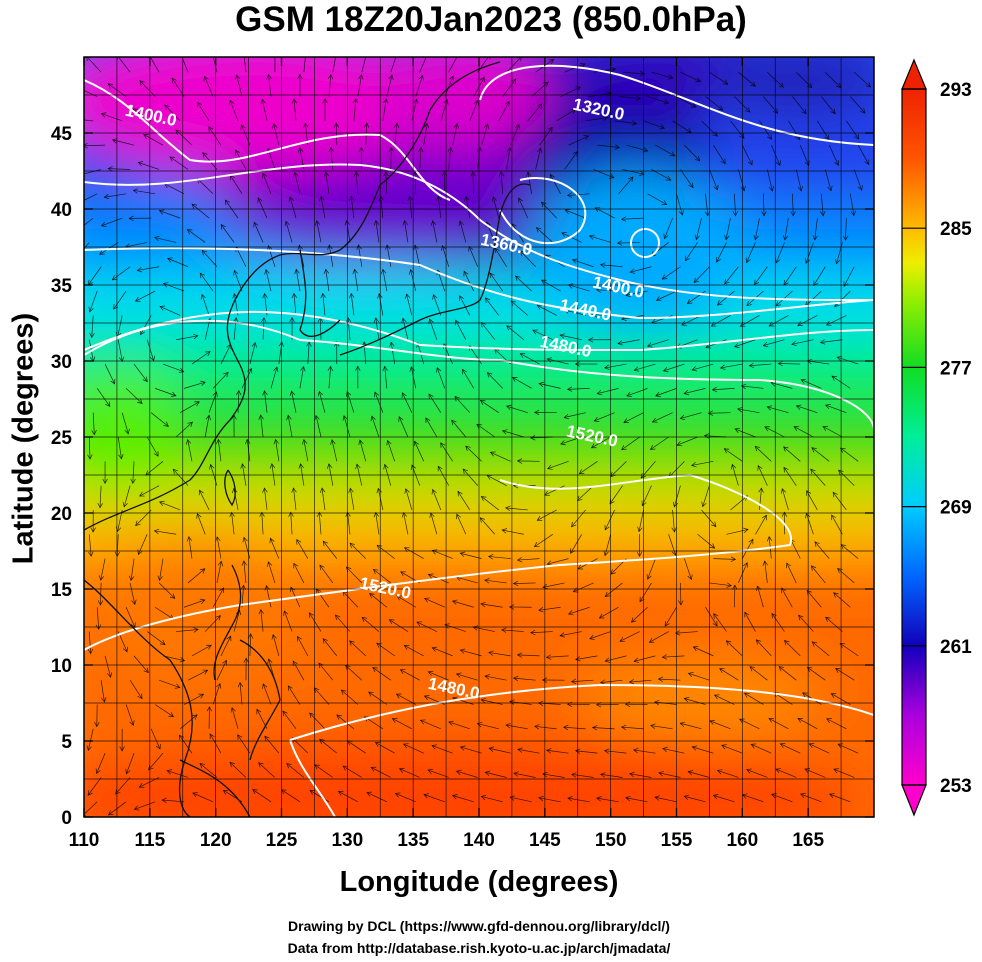 This screenshot has width=982, height=962. I want to click on x-tick-label: 130, so click(347, 840).